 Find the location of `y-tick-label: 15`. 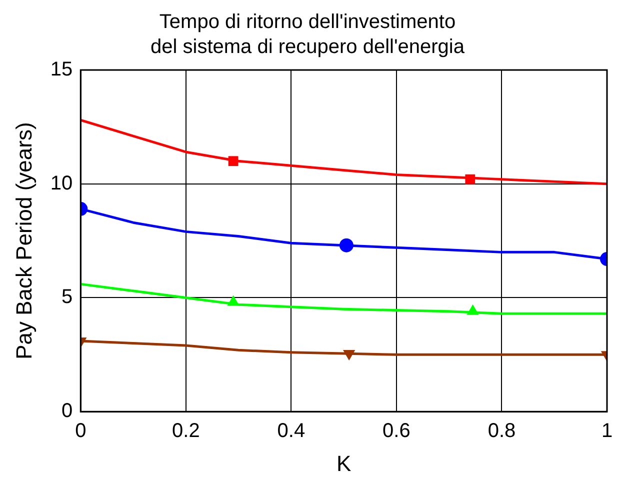

y-tick-label: 15 is located at coordinates (61, 69).